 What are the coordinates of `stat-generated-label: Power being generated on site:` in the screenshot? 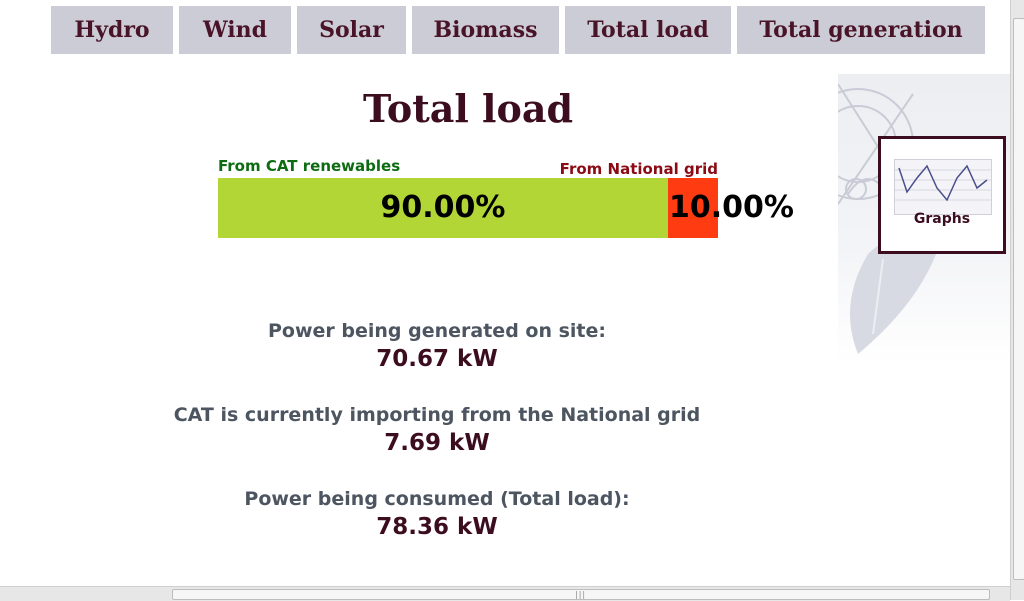 It's located at (436, 331).